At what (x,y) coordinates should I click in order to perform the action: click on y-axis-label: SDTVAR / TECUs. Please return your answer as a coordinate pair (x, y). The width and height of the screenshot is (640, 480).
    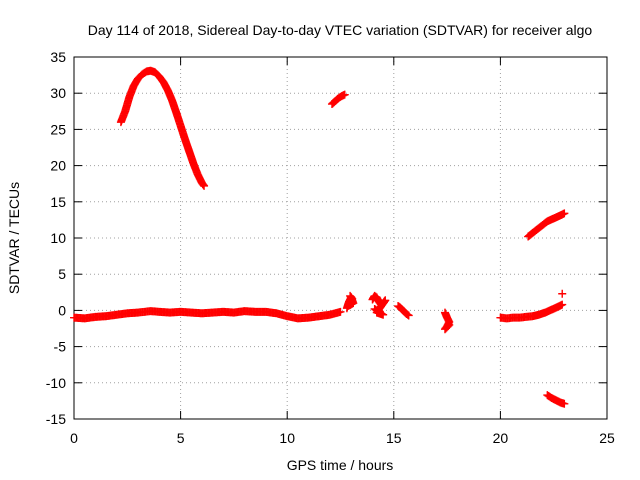
    Looking at the image, I should click on (14, 238).